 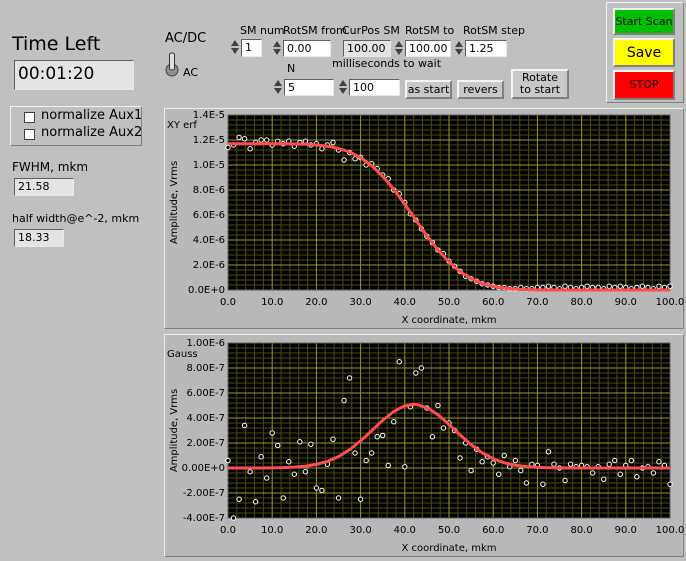 I want to click on y-tick-label: 6.0E-6, so click(x=209, y=215).